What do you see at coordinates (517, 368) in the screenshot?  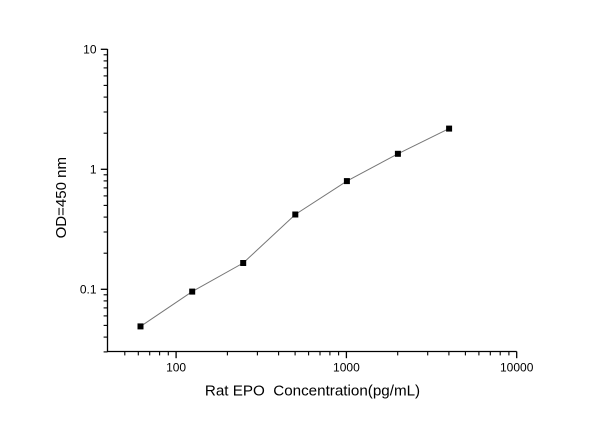 I see `svg-text: 10000` at bounding box center [517, 368].